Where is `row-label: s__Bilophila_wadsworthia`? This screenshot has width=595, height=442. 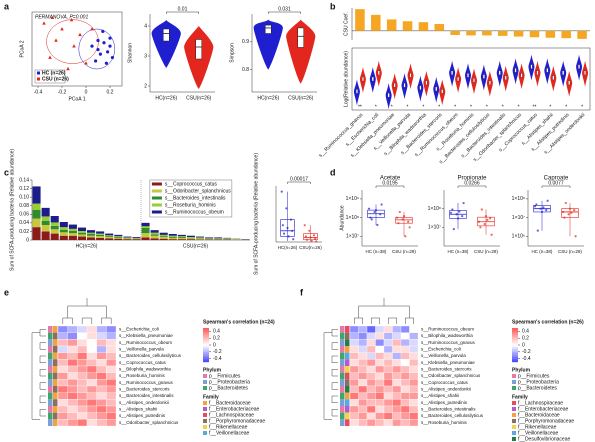
row-label: s__Bilophila_wadsworthia is located at coordinates (145, 369).